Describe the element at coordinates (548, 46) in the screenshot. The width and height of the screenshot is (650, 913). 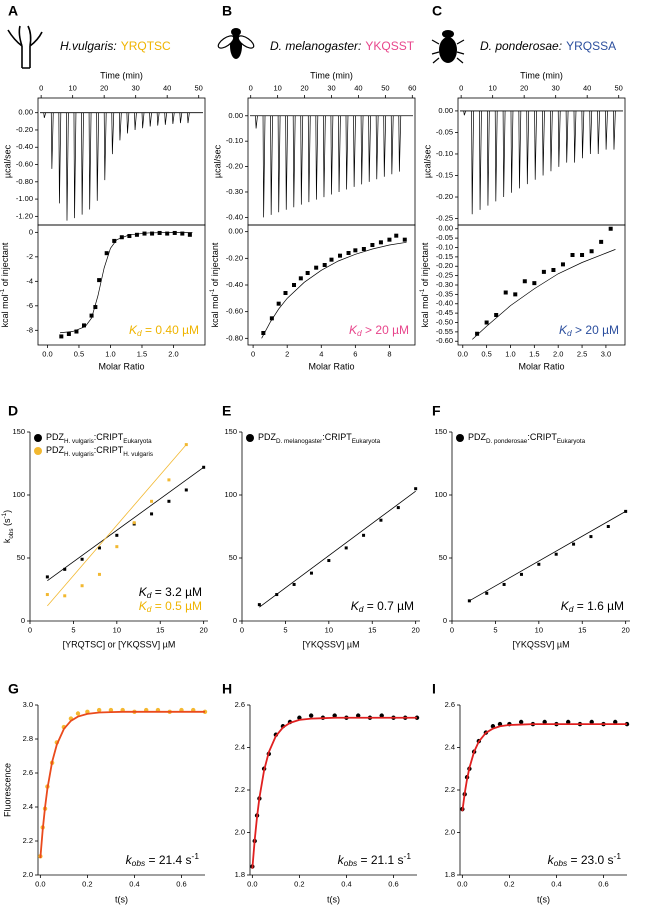
I see `panel-header: D. ponderosae: YRQSSA` at that location.